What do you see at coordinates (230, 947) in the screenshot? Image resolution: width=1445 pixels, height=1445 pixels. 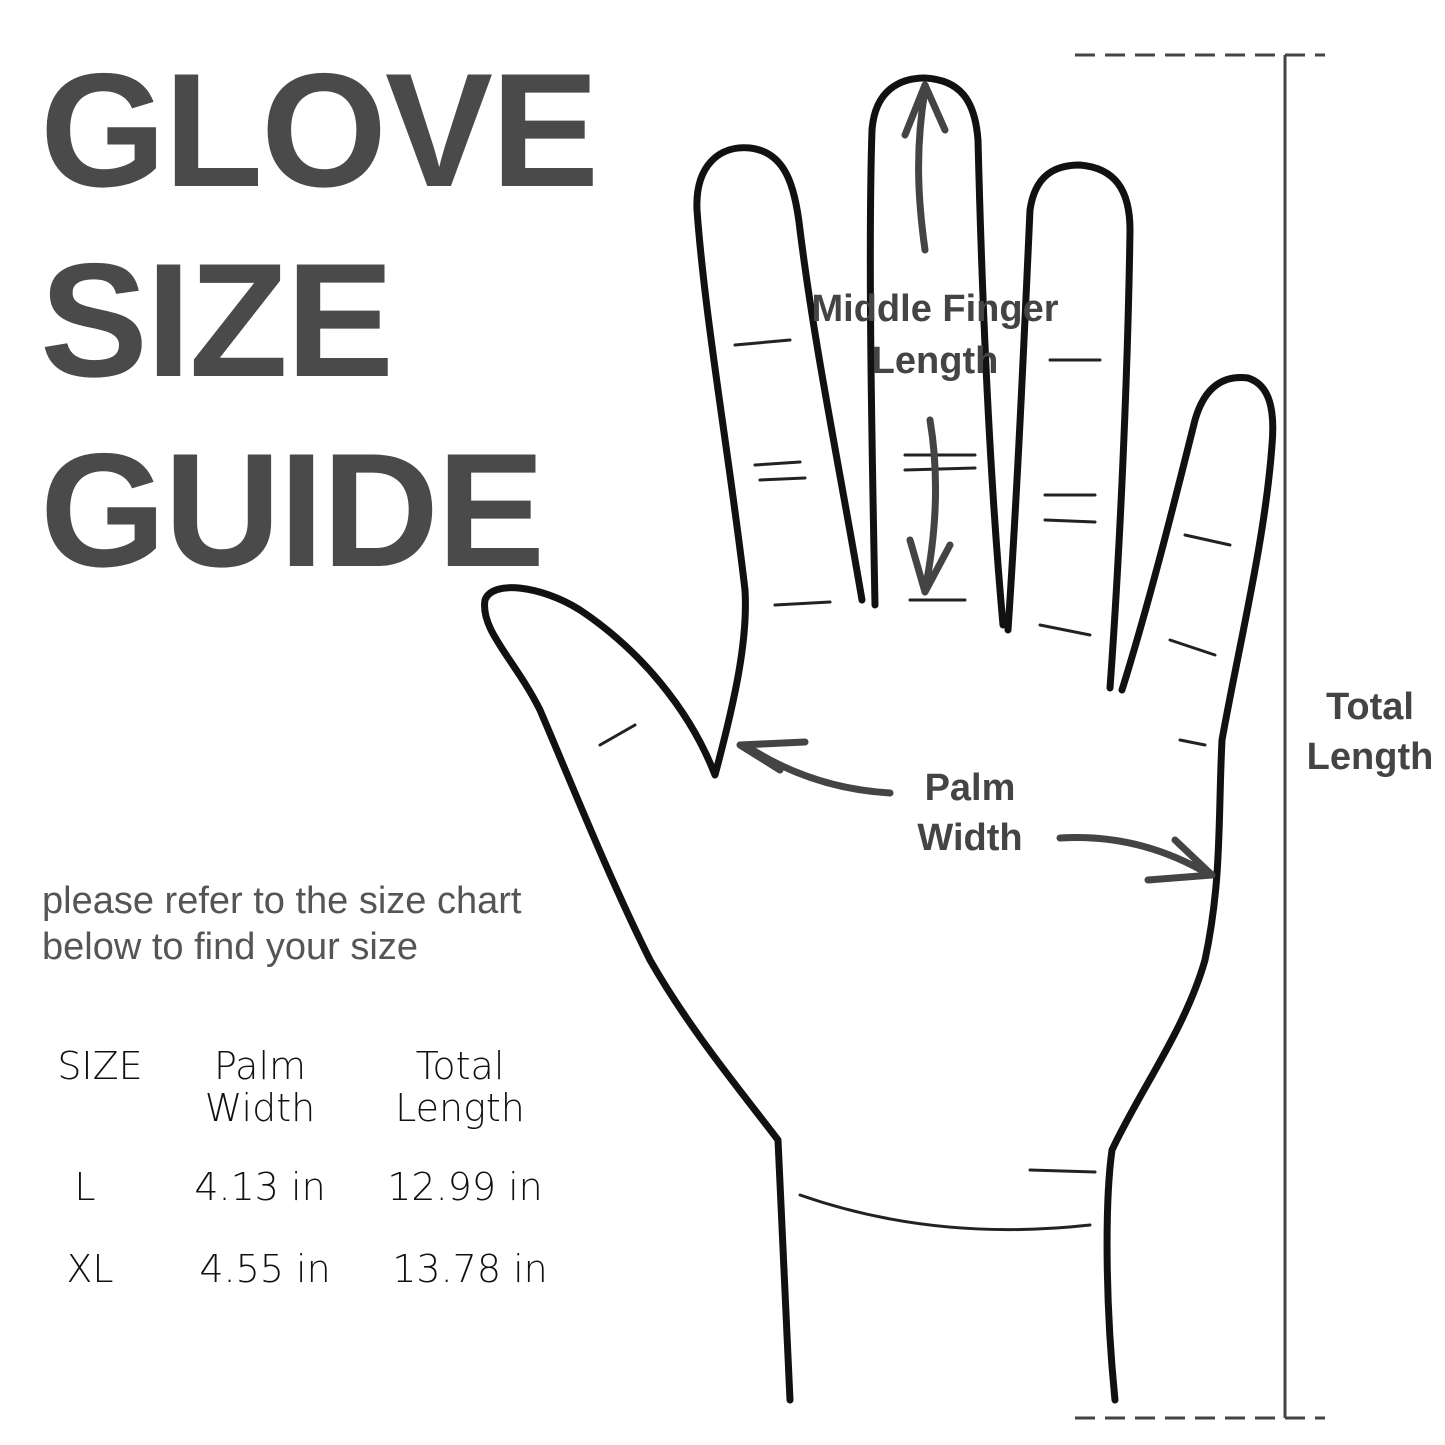 I see `subtitle-line-2: below to find your size` at bounding box center [230, 947].